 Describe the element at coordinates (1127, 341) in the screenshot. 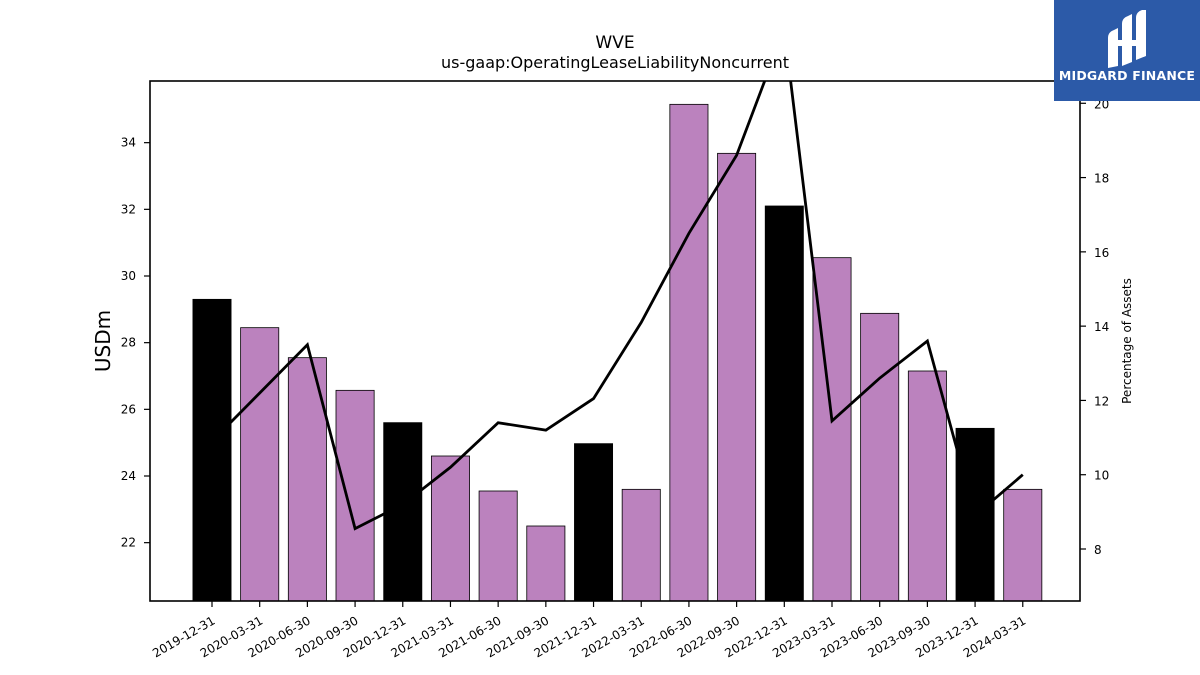

I see `y2-axis-label: Percentage of Assets` at that location.